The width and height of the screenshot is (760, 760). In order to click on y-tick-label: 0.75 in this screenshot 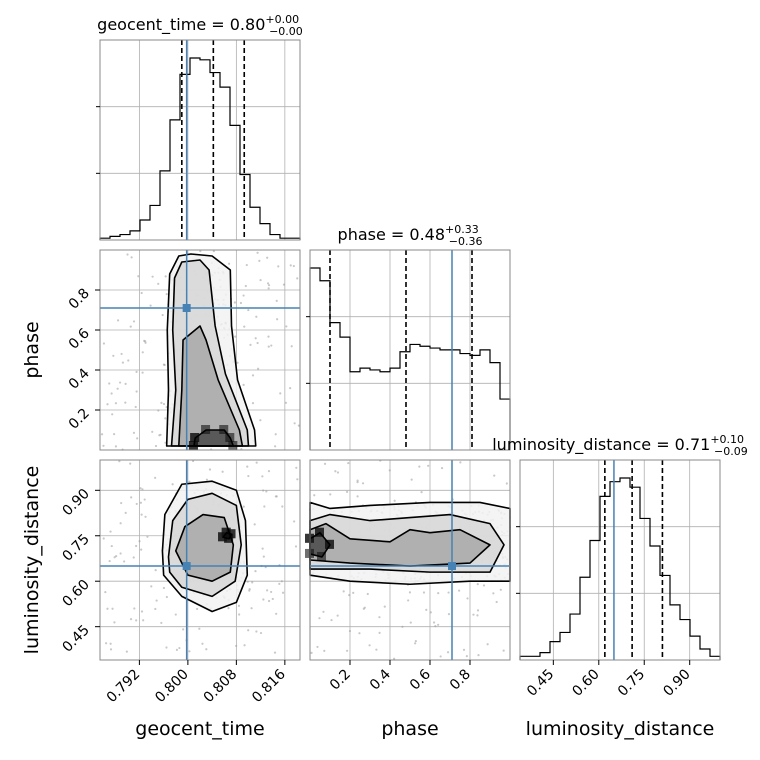, I will do `click(75, 547)`.